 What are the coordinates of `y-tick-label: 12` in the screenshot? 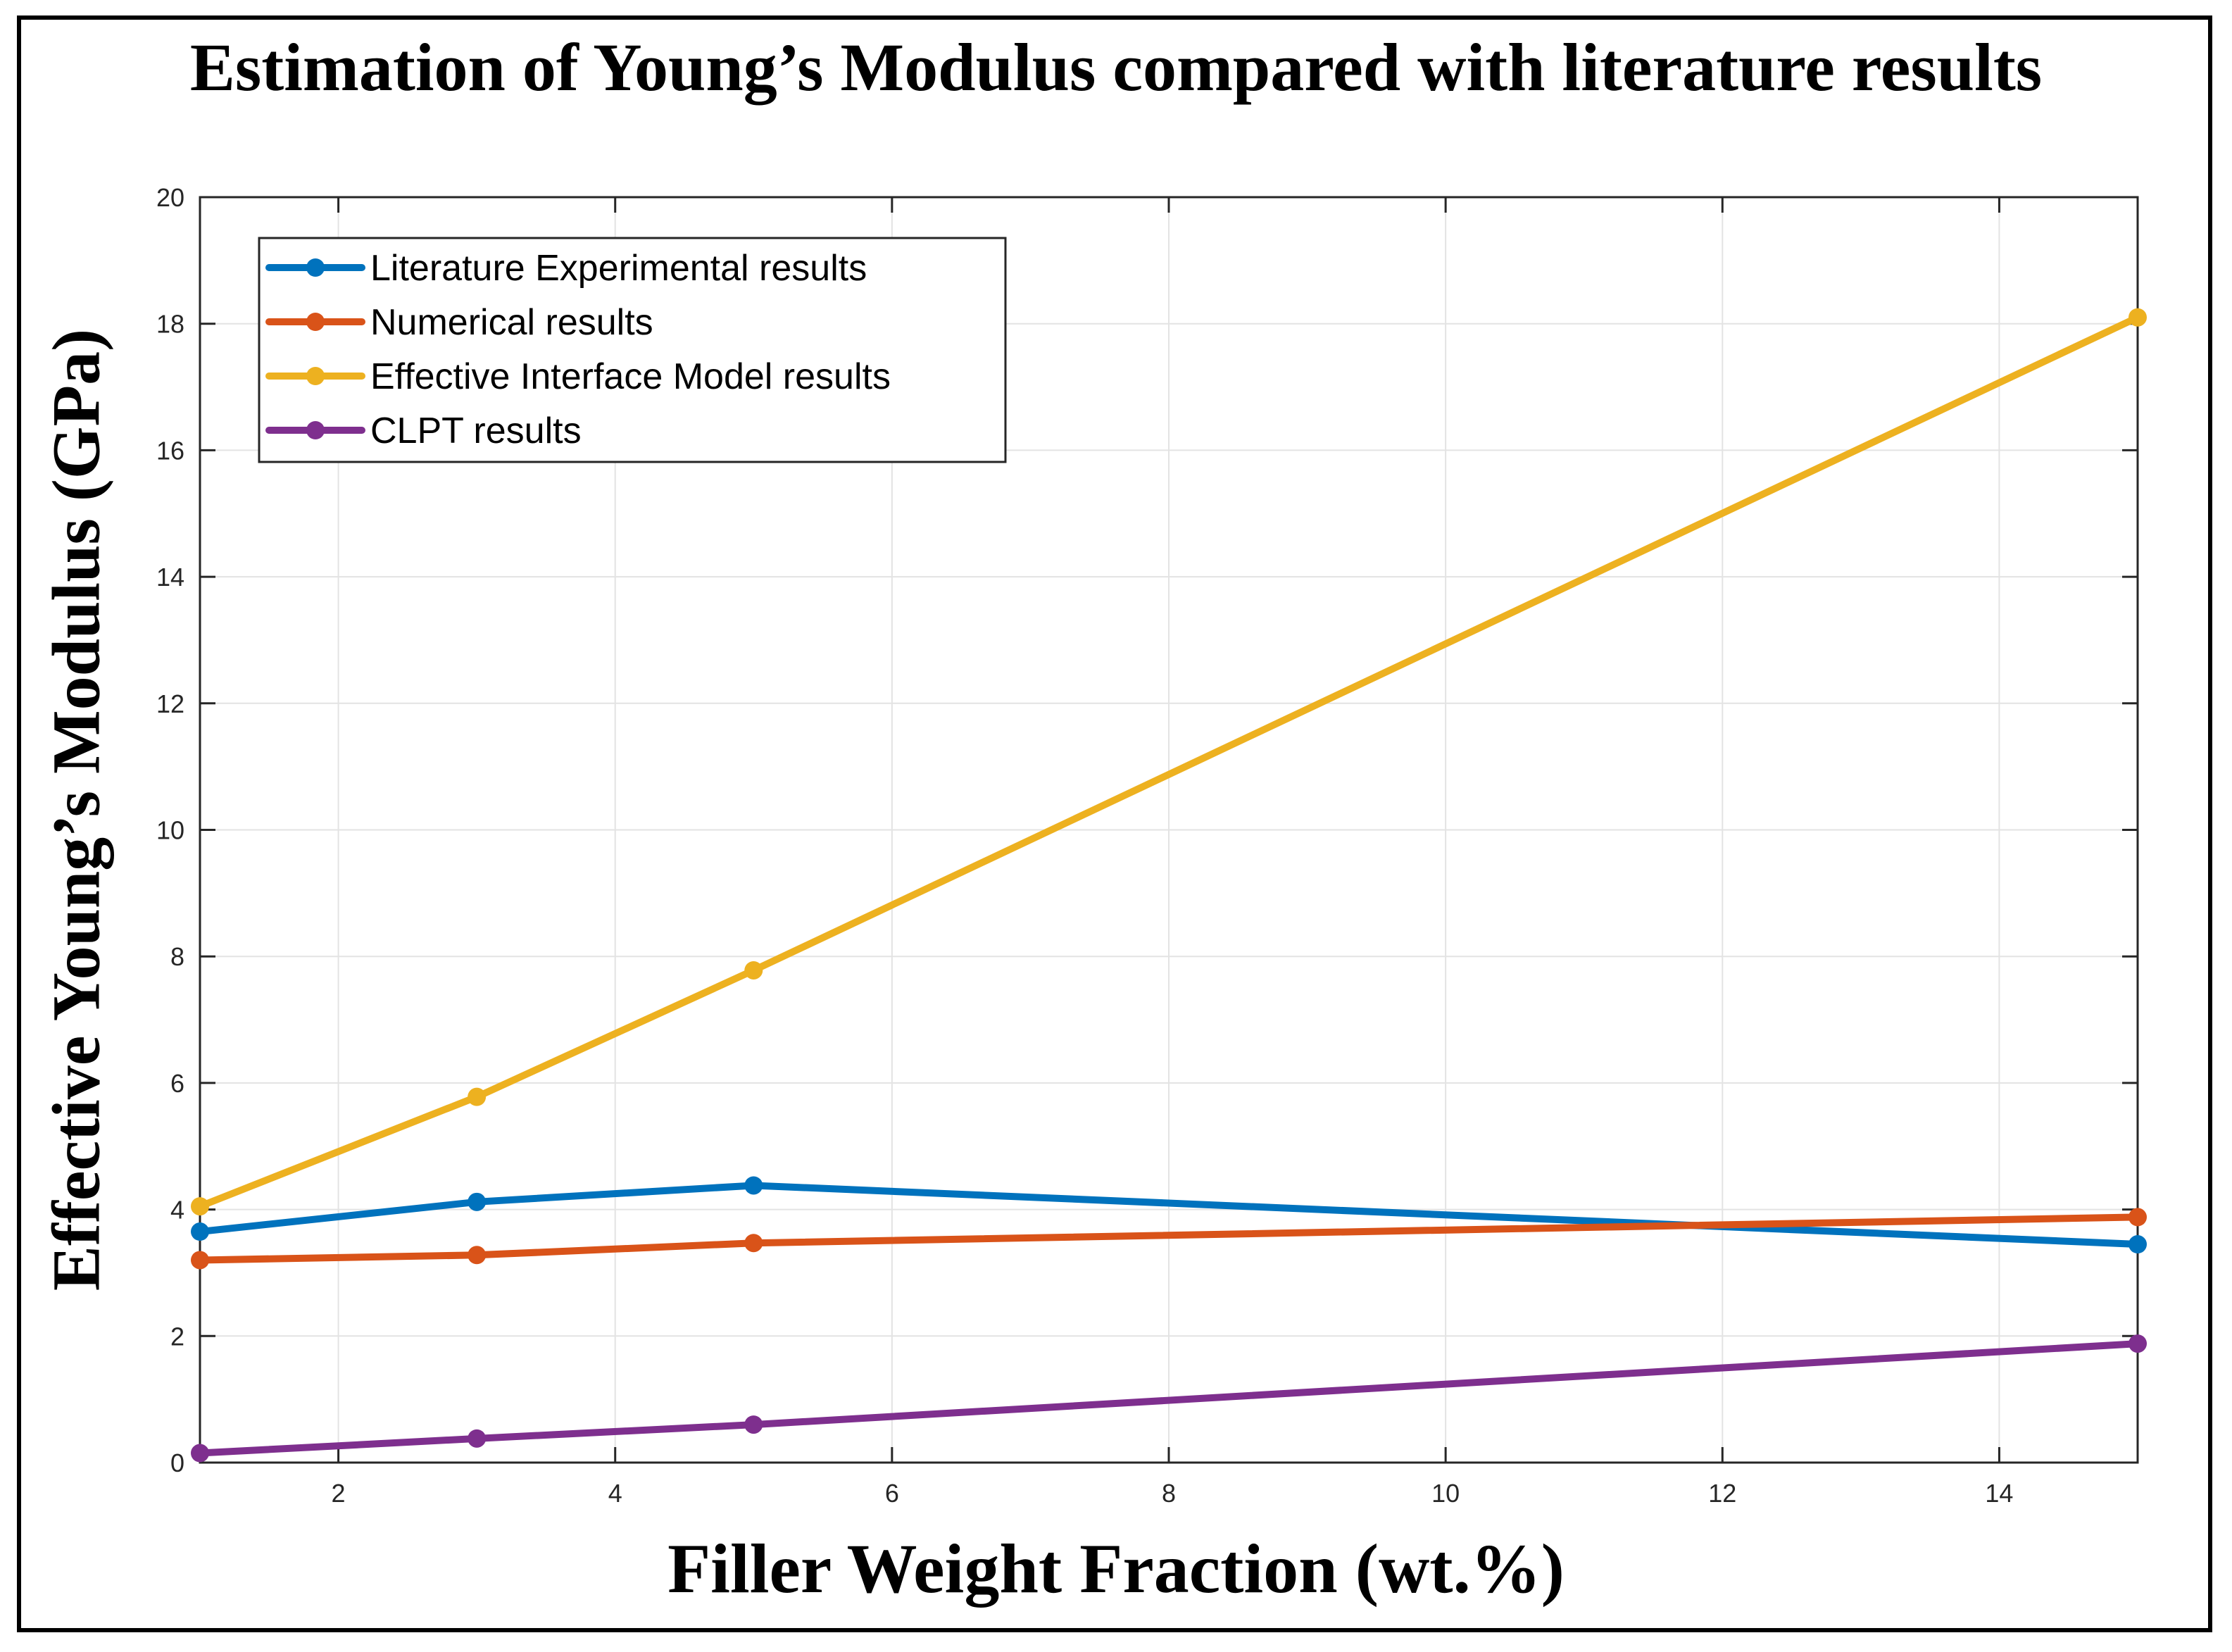 It's located at (170, 703).